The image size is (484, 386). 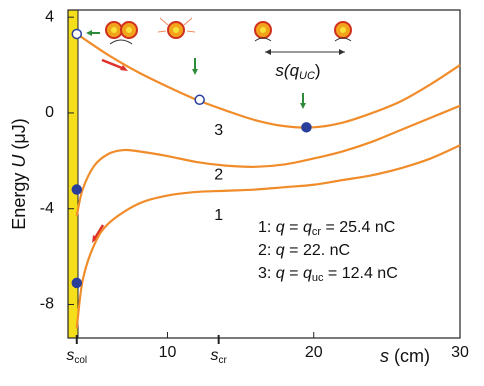 What do you see at coordinates (218, 174) in the screenshot?
I see `curve-label: 2` at bounding box center [218, 174].